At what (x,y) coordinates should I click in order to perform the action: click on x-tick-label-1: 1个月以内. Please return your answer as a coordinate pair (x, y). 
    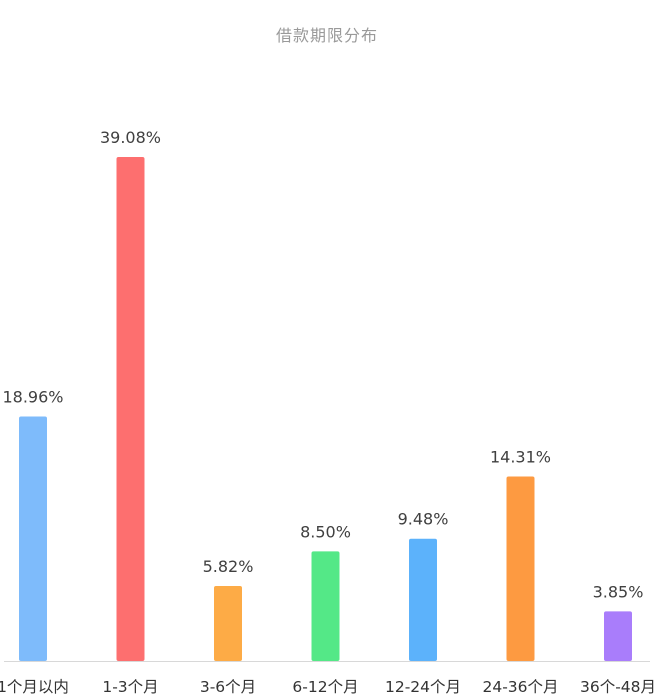
    Looking at the image, I should click on (34, 686).